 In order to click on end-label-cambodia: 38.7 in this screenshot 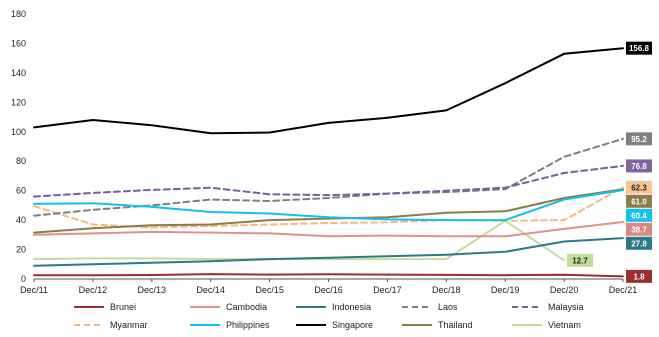, I will do `click(639, 229)`.